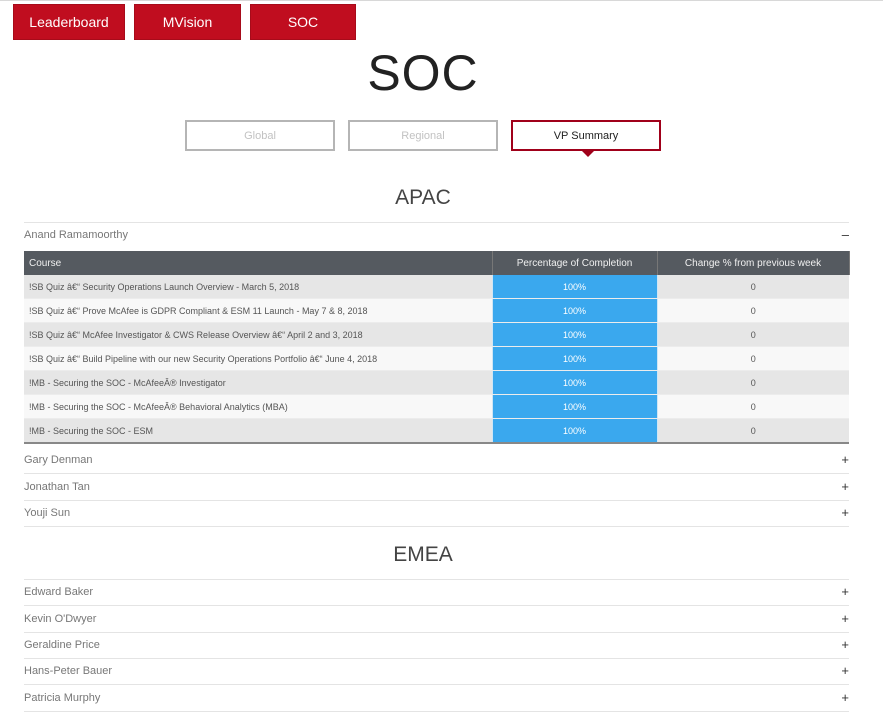 The height and width of the screenshot is (723, 883). Describe the element at coordinates (47, 513) in the screenshot. I see `person-name: Youji Sun` at that location.